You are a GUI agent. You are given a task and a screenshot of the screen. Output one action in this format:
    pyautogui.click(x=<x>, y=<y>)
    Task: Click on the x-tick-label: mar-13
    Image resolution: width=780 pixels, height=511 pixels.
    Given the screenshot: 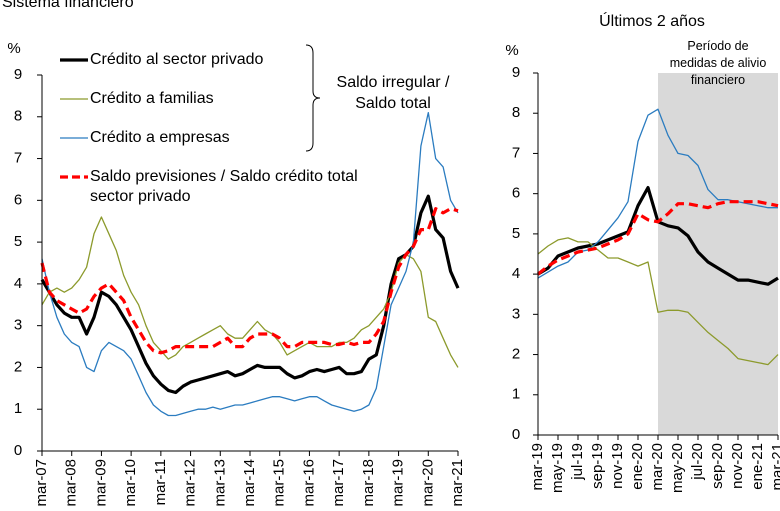 What is the action you would take?
    pyautogui.click(x=219, y=483)
    